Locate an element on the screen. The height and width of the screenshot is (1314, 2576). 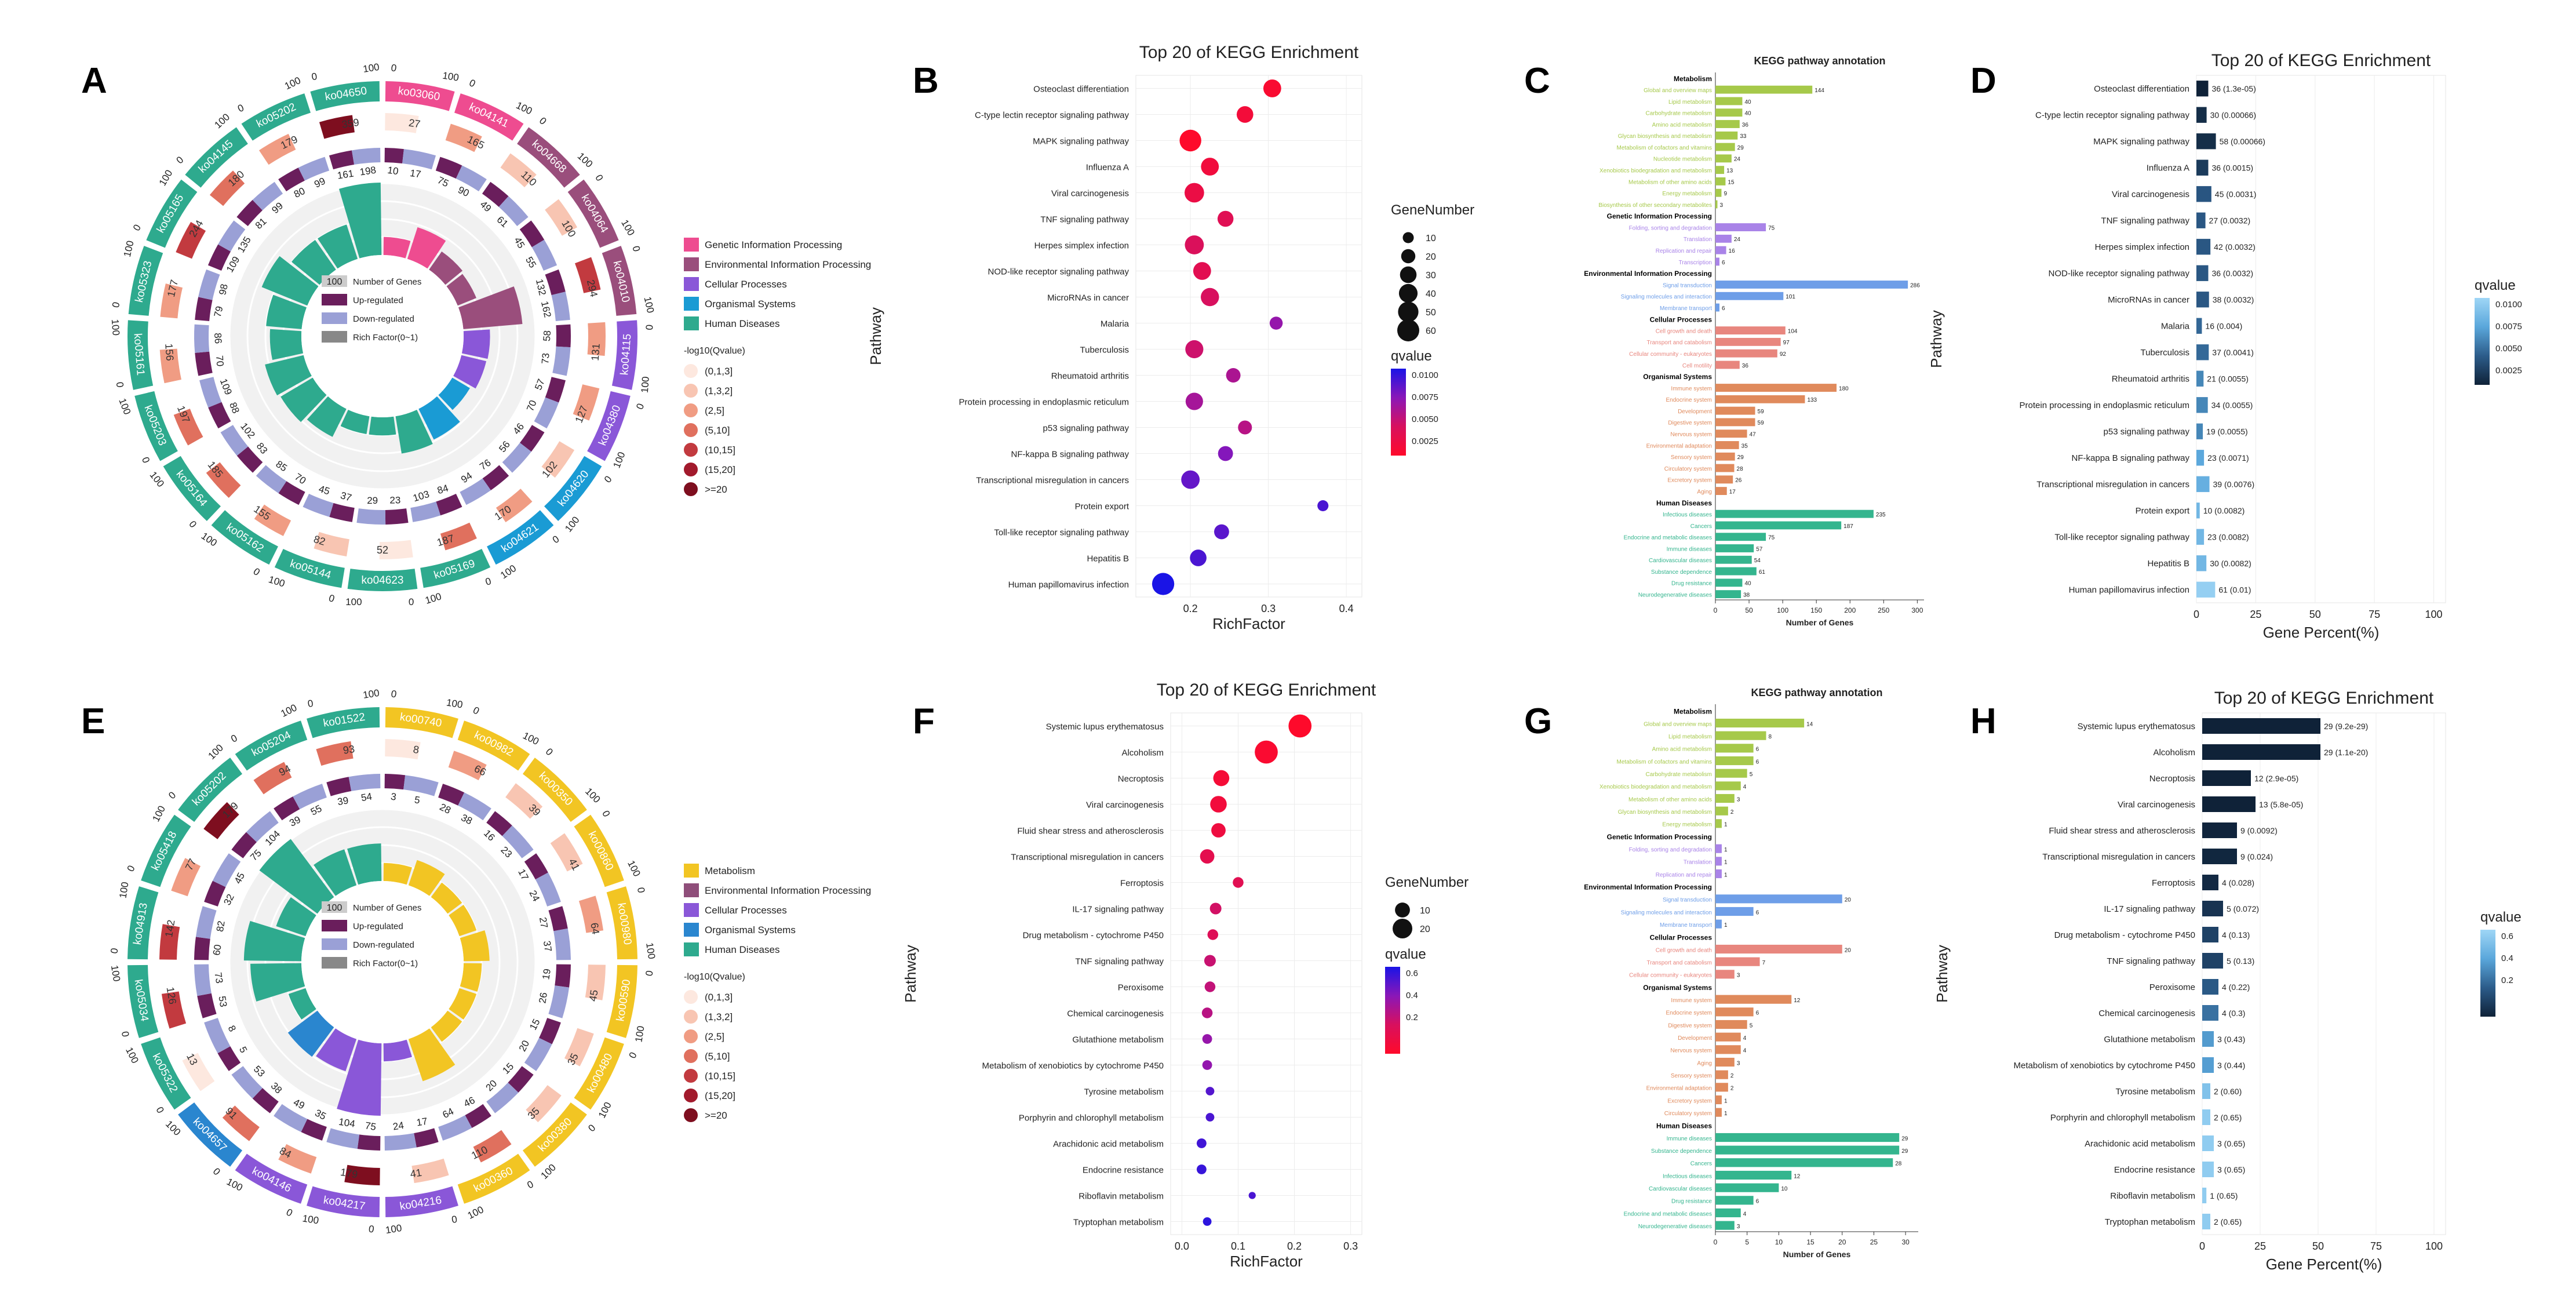
bar-value-label: 187 is located at coordinates (1848, 526).